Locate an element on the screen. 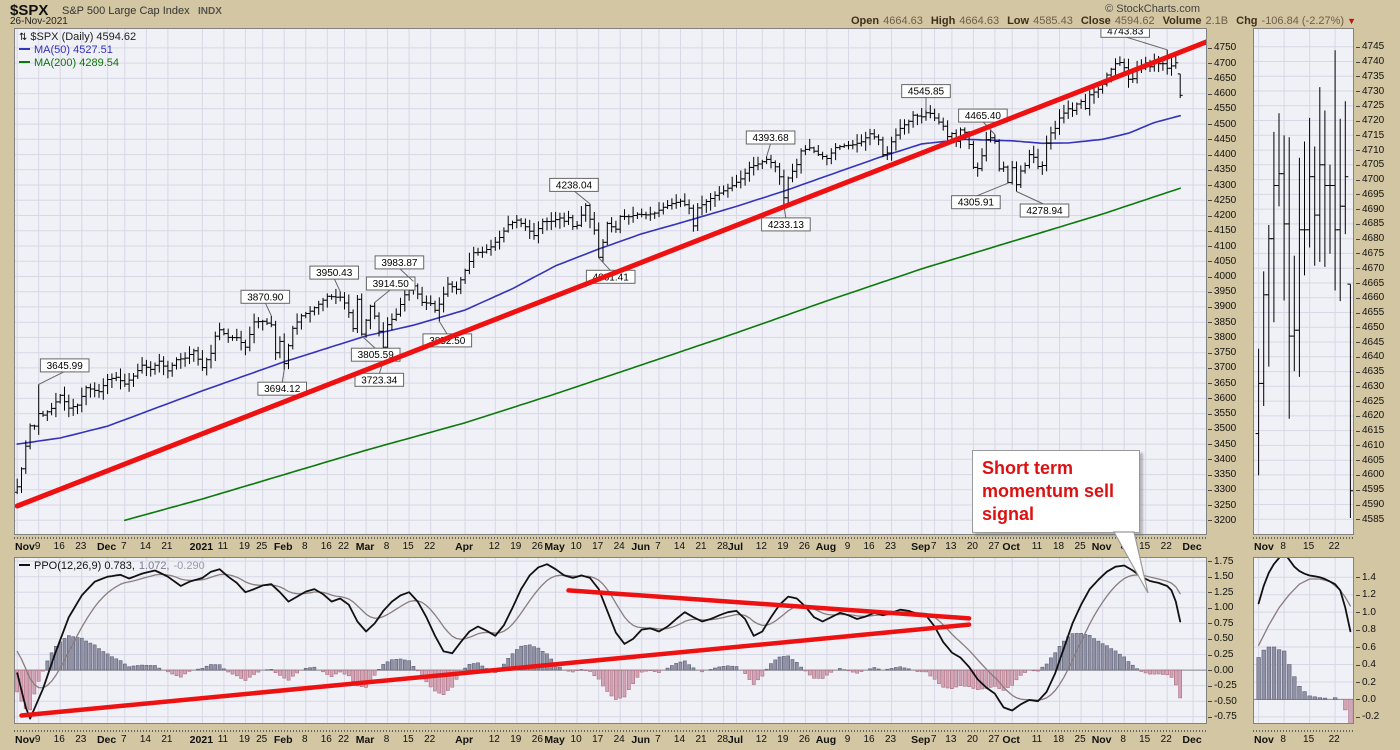 The width and height of the screenshot is (1400, 750). legend-row-ma200: MA(200) 4289.54 is located at coordinates (77, 63).